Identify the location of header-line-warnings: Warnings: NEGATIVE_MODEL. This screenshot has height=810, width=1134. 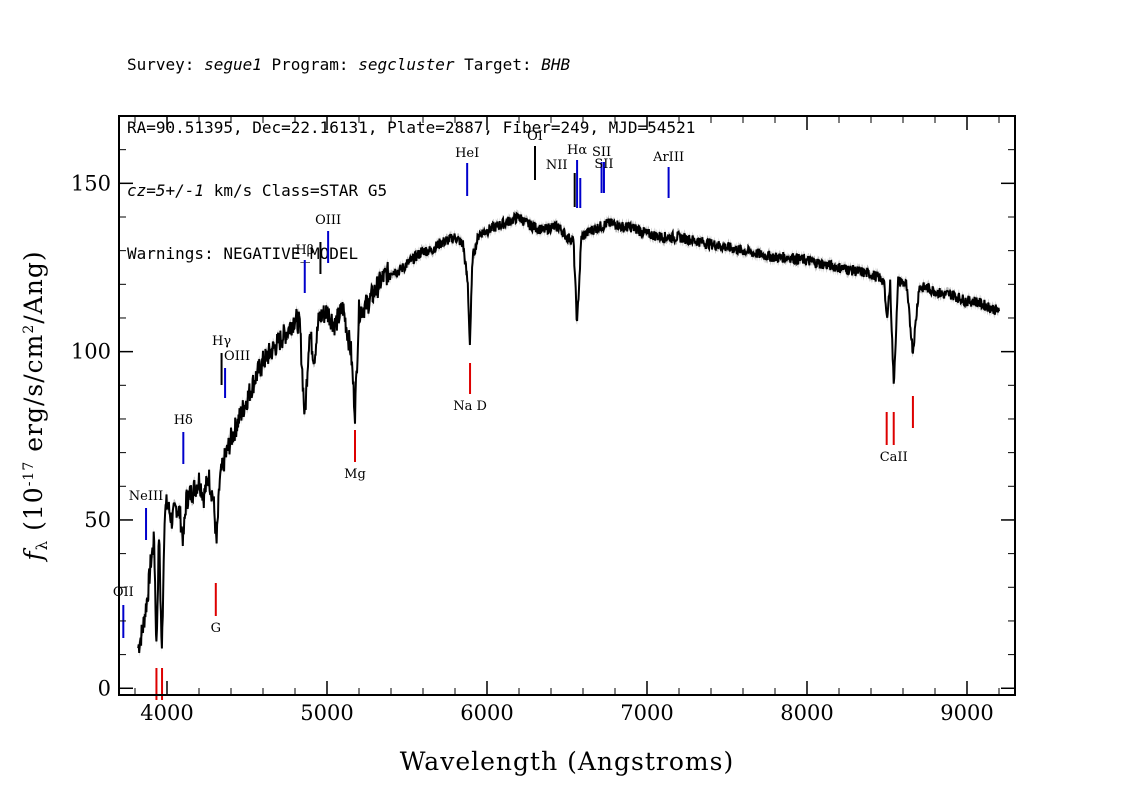
(243, 253).